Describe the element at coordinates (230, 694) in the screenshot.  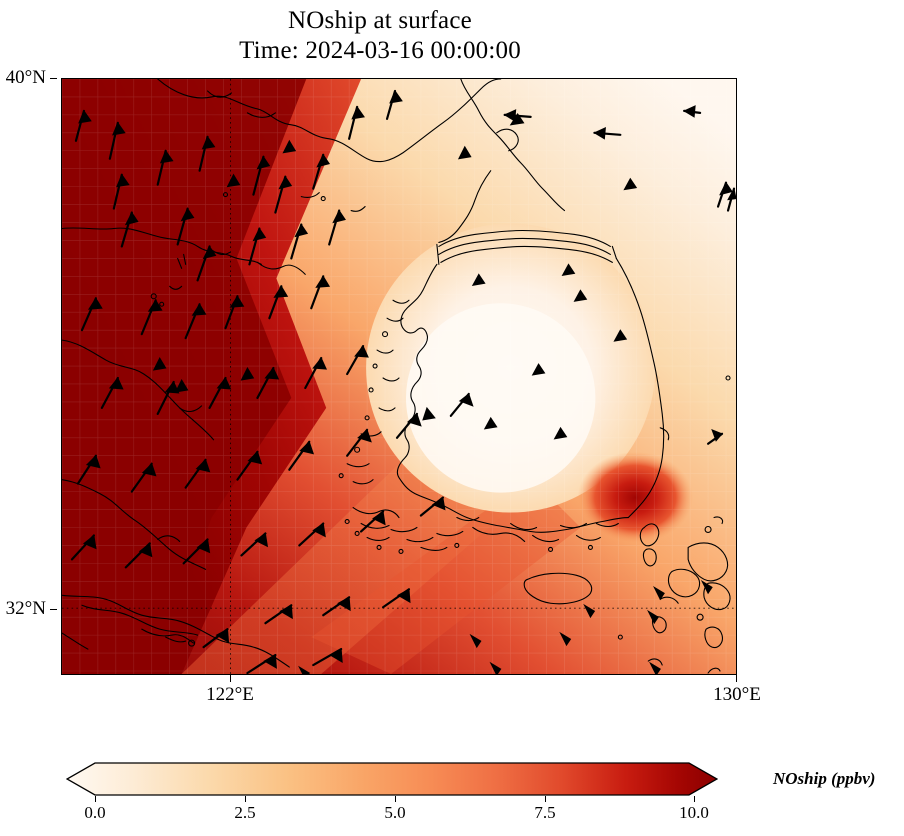
I see `axis-label-lon-122: 122°E` at that location.